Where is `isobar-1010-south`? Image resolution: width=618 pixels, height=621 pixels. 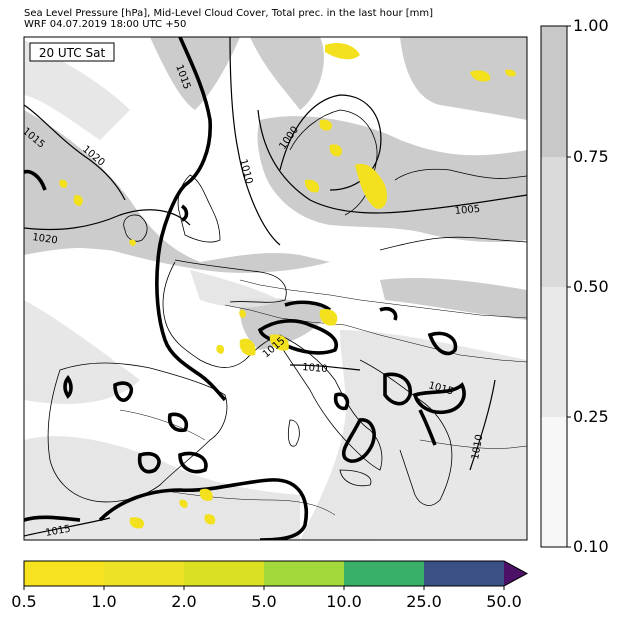
isobar-1010-south is located at coordinates (325, 367).